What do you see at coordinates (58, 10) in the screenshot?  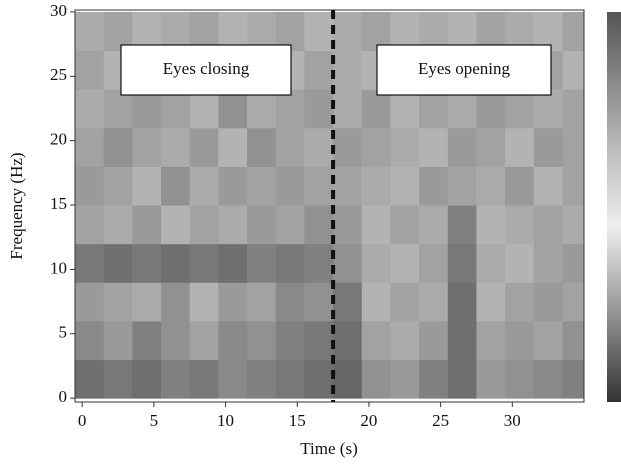 I see `y-tick-label: 30` at bounding box center [58, 10].